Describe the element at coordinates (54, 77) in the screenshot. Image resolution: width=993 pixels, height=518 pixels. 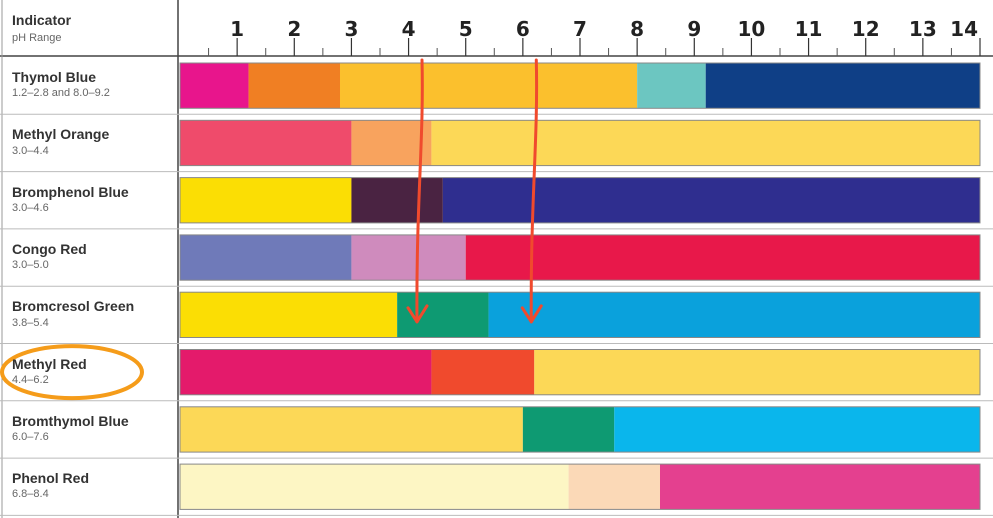
I see `indicator-name: Thymol Blue` at that location.